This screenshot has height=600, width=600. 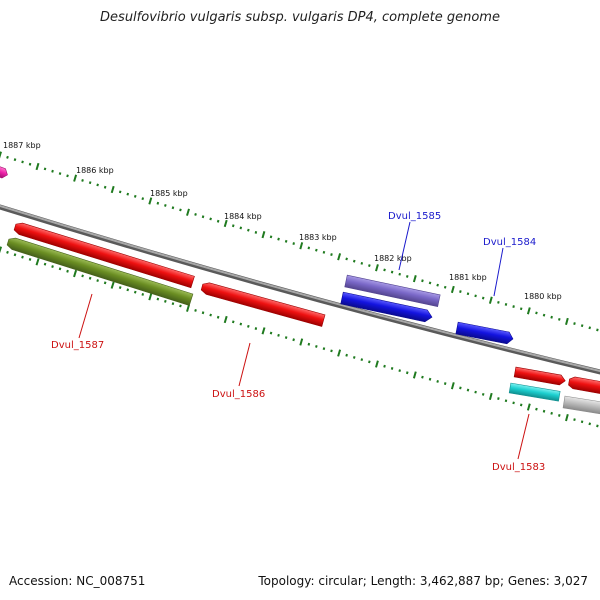 I want to click on kbp-label-1883: 1883 kbp, so click(x=318, y=237).